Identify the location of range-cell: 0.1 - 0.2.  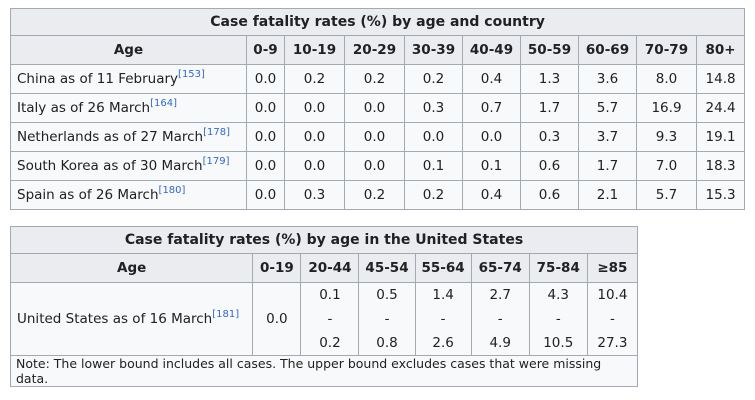
(330, 319).